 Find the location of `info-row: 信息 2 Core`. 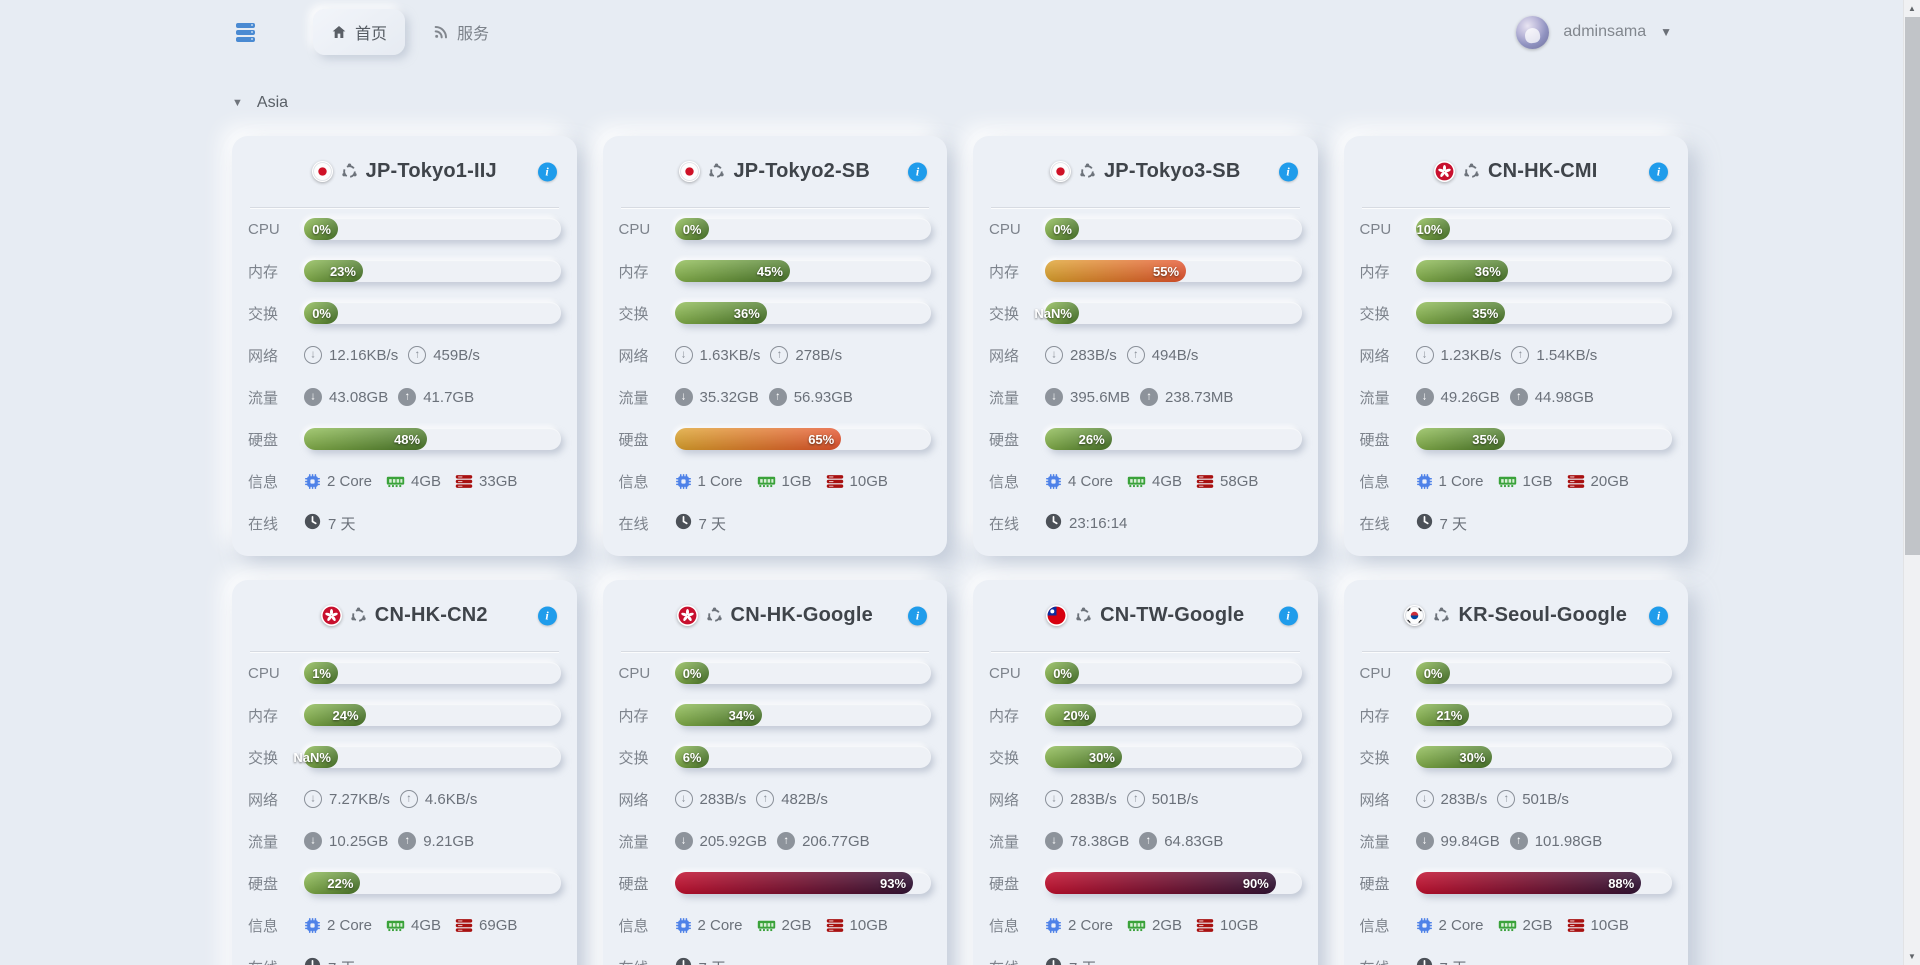

info-row: 信息 2 Core is located at coordinates (404, 925).